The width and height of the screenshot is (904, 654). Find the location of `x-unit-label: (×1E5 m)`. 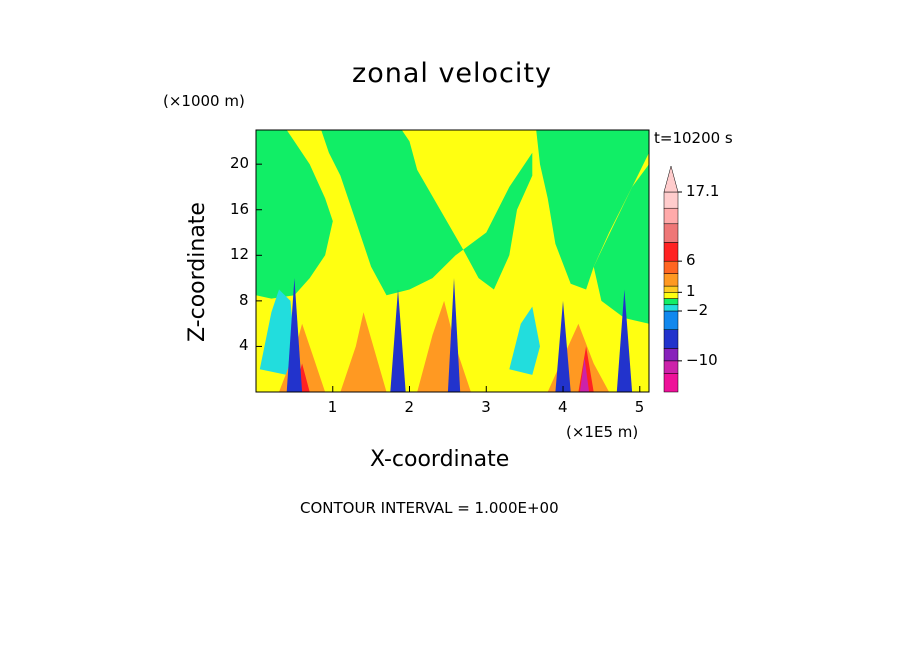

x-unit-label: (×1E5 m) is located at coordinates (602, 432).